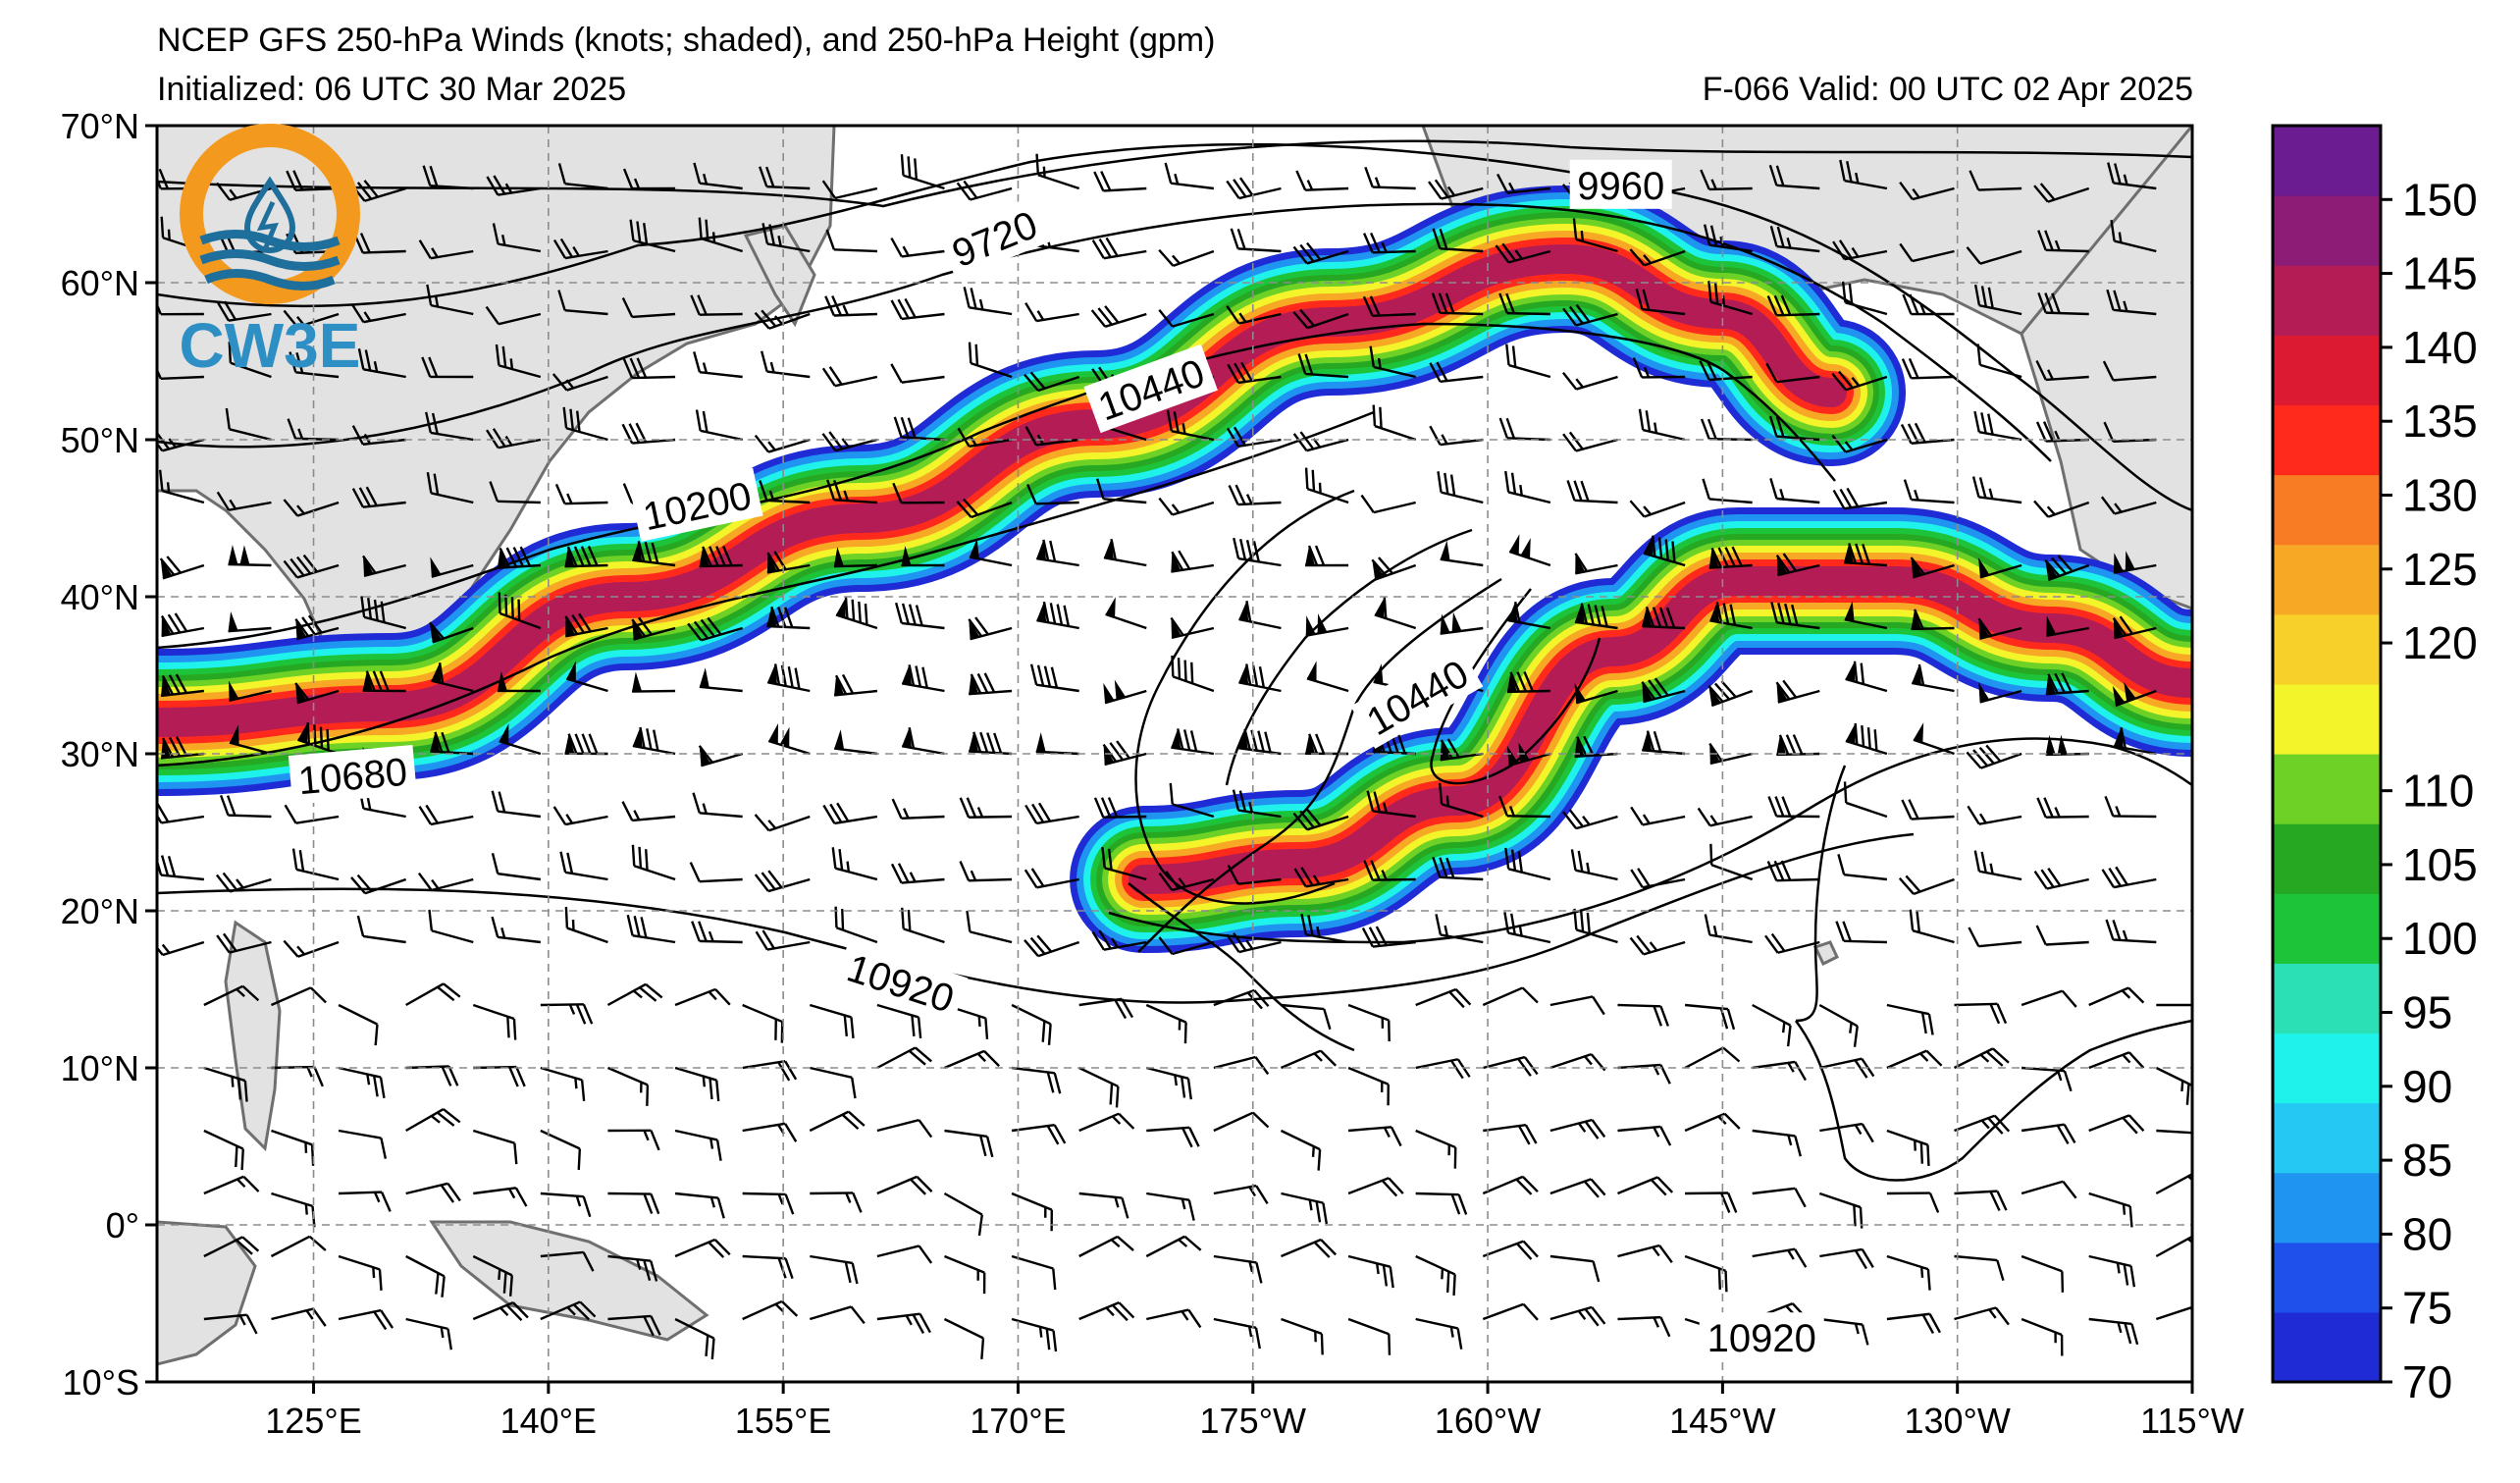  I want to click on lat-tick-label: 10°N, so click(100, 1068).